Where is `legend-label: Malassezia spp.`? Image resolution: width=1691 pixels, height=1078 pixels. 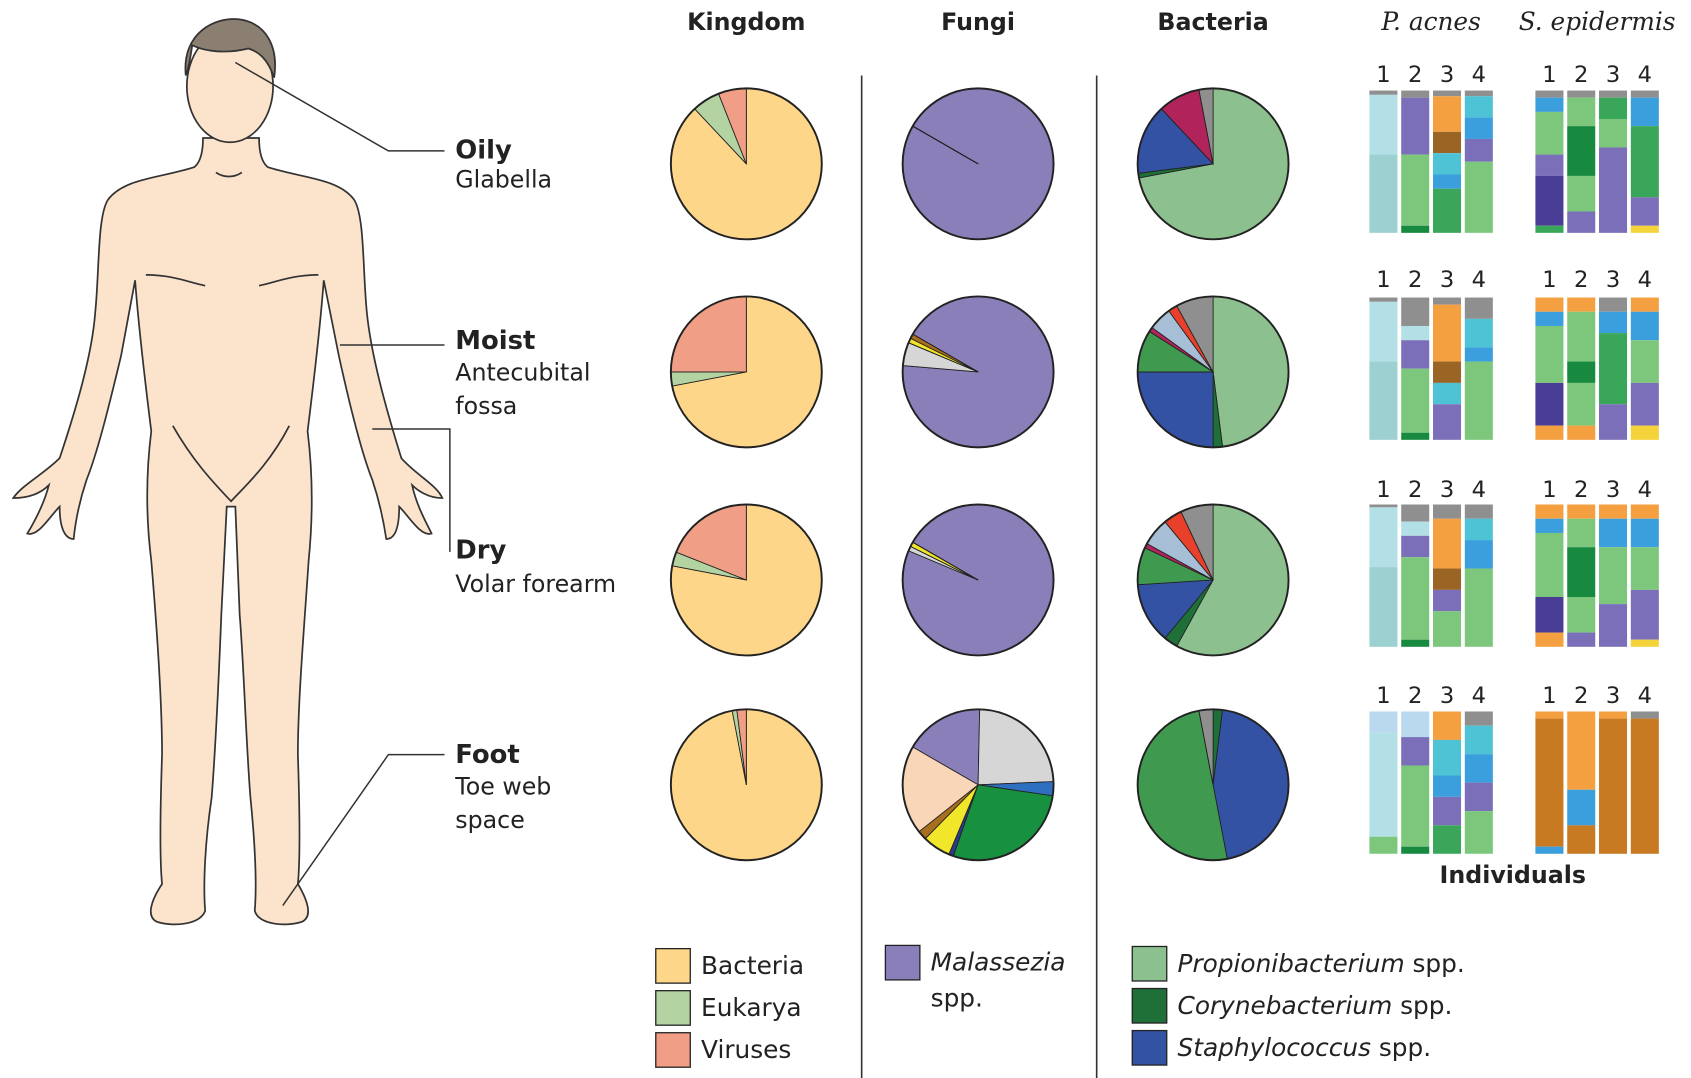
legend-label: Malassezia spp. is located at coordinates (1002, 980).